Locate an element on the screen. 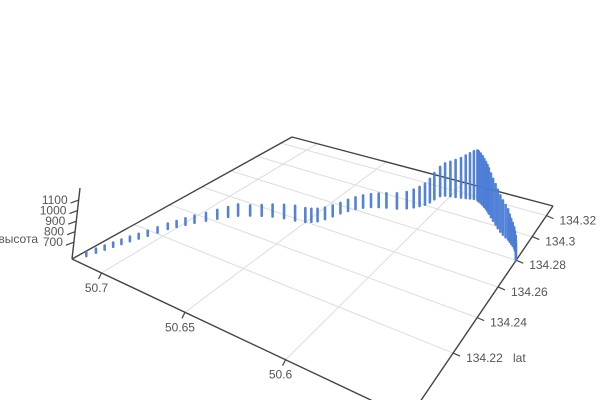 Image resolution: width=600 pixels, height=400 pixels. z-tick-label: 700 is located at coordinates (53, 242).